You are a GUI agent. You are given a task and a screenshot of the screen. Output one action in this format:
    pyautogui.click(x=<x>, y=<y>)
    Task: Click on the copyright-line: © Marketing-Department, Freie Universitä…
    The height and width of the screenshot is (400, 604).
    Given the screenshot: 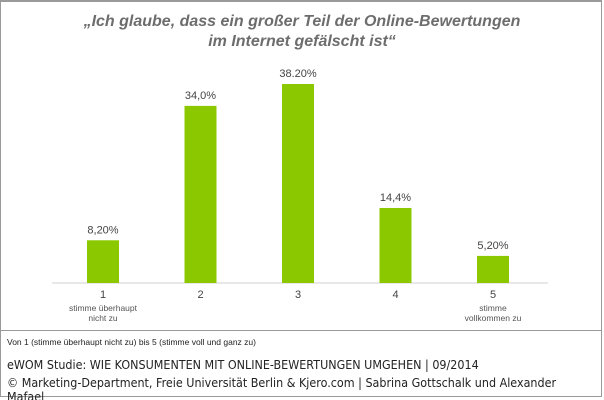 What is the action you would take?
    pyautogui.click(x=282, y=388)
    